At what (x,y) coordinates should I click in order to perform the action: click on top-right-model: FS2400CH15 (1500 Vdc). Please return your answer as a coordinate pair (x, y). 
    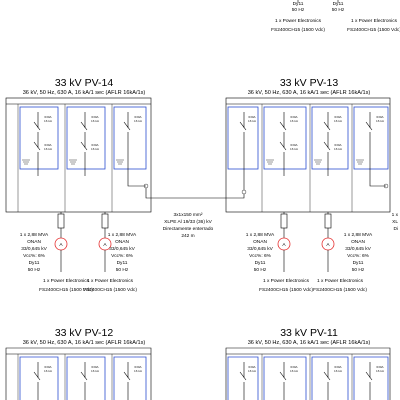
    Looking at the image, I should click on (373, 30).